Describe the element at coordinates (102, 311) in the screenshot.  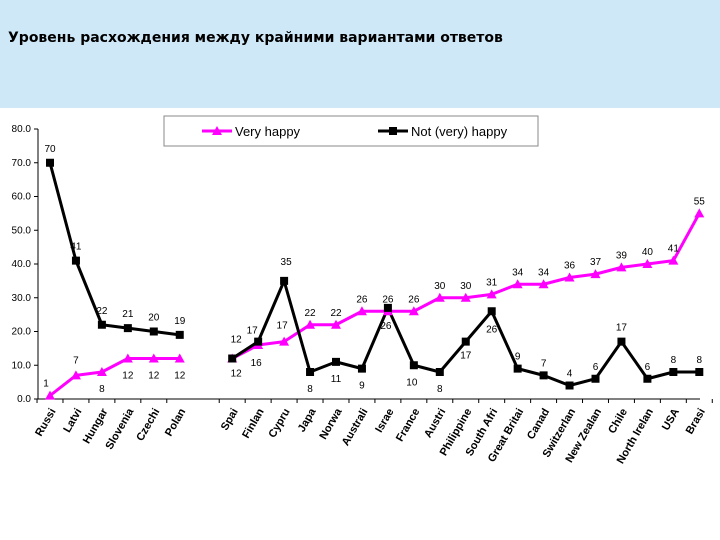
I see `not-happy-data-label: 22` at that location.